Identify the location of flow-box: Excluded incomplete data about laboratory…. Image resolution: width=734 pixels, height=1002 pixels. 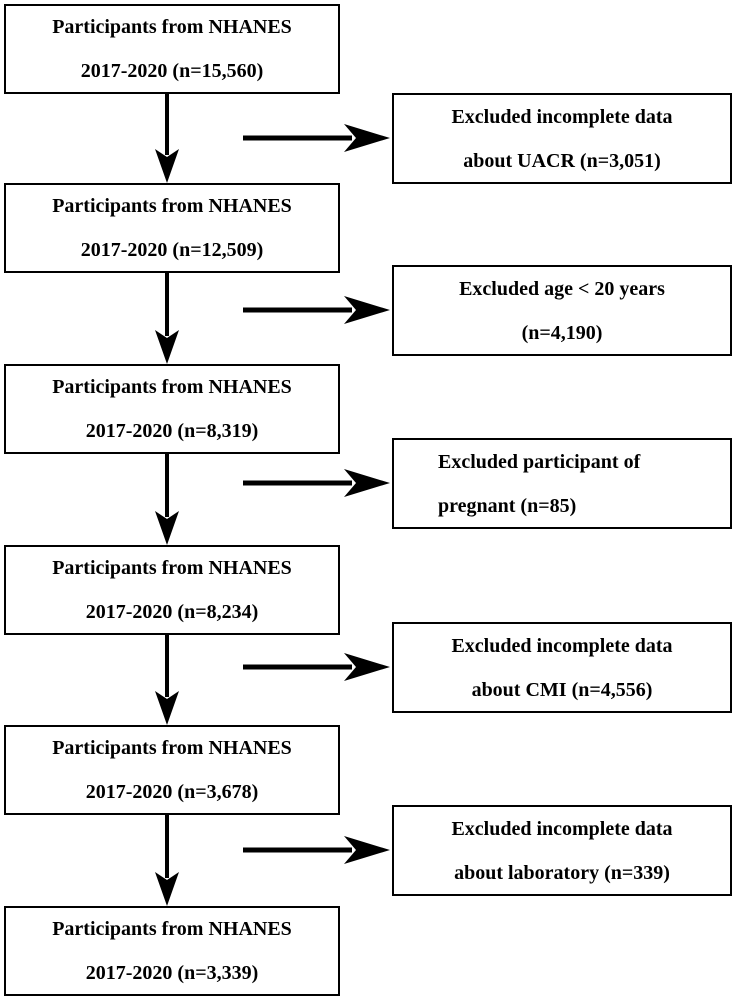
(562, 850).